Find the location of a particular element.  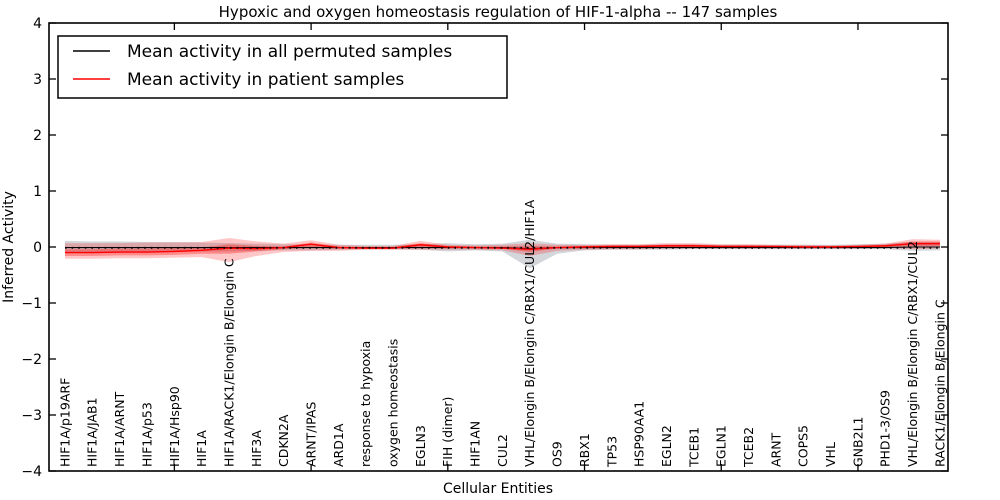

category-label: GNB2L1 is located at coordinates (857, 442).